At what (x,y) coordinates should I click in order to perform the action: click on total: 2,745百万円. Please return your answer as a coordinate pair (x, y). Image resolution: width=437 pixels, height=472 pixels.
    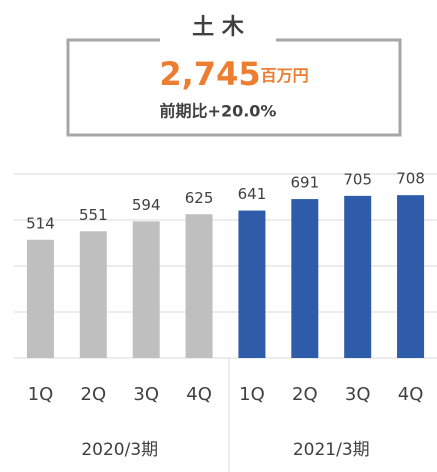
    Looking at the image, I should click on (233, 74).